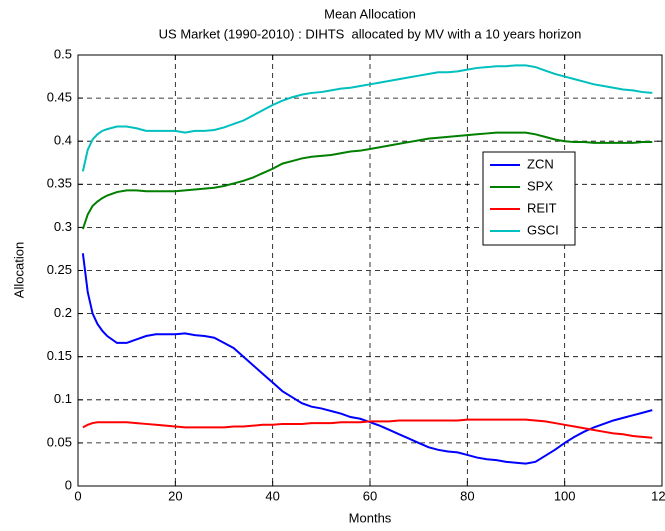 The width and height of the screenshot is (665, 531). I want to click on legend-box, so click(529, 198).